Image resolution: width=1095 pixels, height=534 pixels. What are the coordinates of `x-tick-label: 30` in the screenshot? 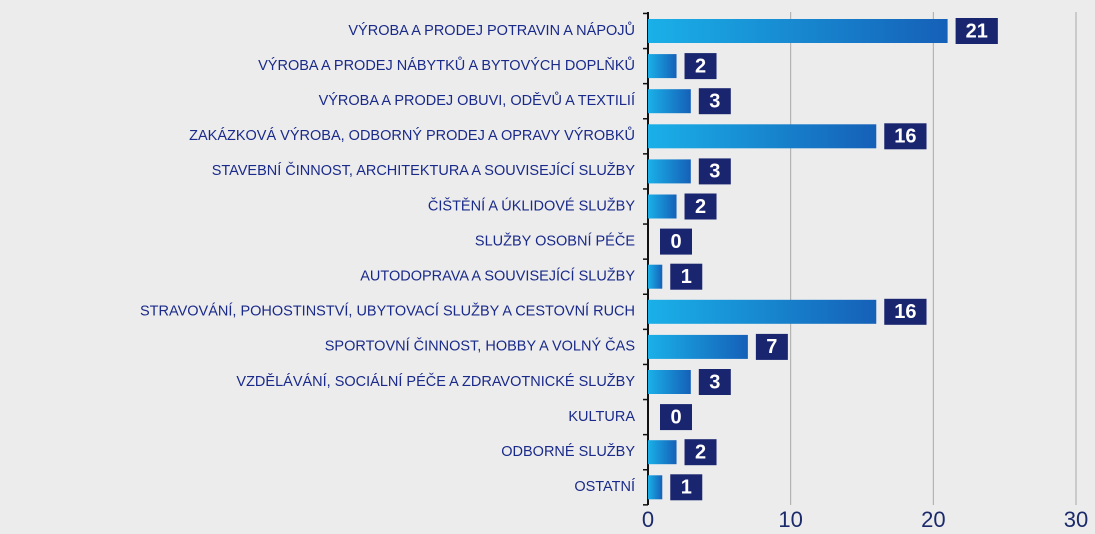 It's located at (1076, 519).